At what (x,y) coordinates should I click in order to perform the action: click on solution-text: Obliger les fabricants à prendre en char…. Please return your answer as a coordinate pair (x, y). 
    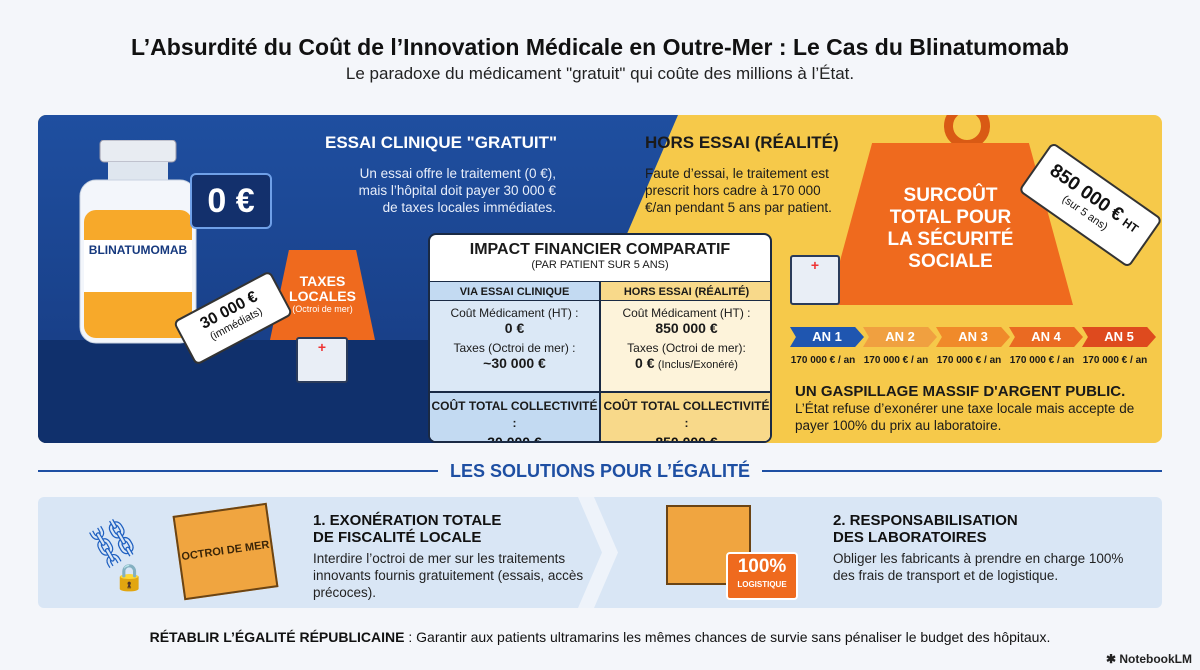
    Looking at the image, I should click on (978, 567).